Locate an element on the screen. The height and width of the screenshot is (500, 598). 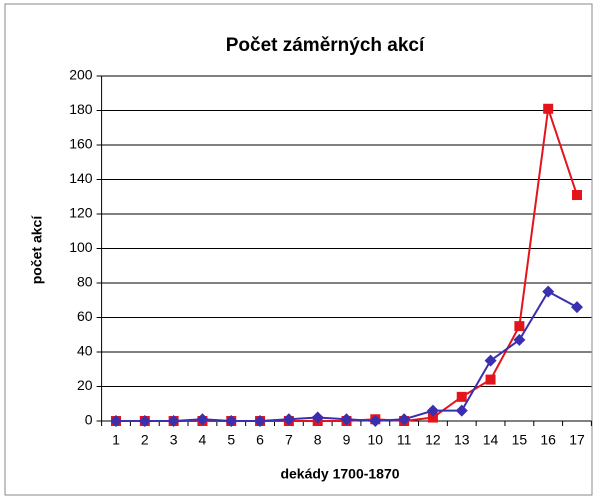
x-tick-label: 11 is located at coordinates (404, 440).